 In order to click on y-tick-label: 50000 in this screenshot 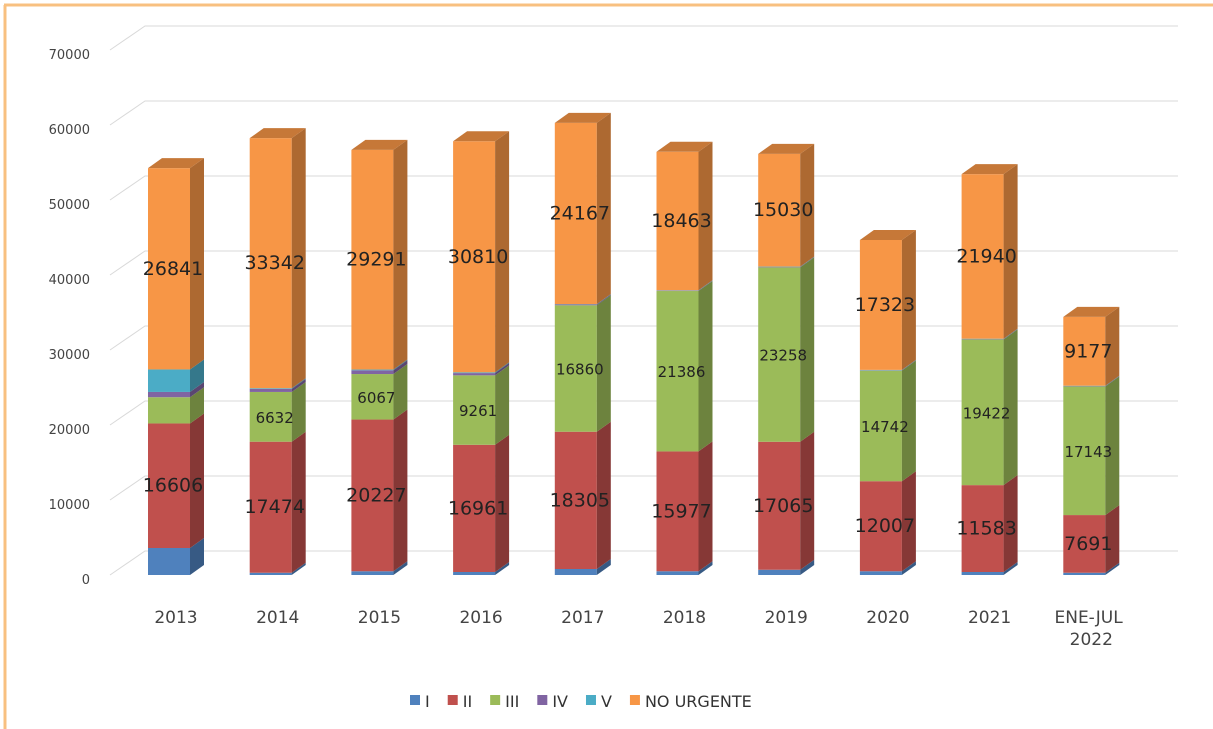, I will do `click(69, 205)`.